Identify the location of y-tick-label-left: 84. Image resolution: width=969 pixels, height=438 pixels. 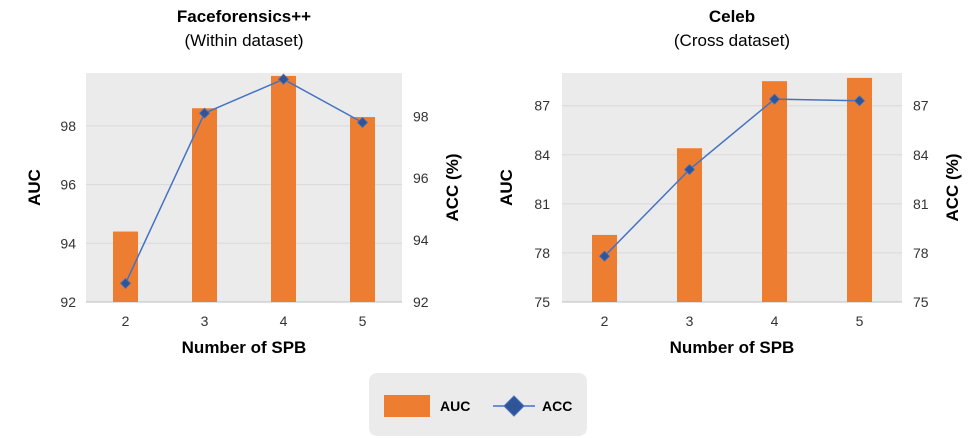
(542, 155).